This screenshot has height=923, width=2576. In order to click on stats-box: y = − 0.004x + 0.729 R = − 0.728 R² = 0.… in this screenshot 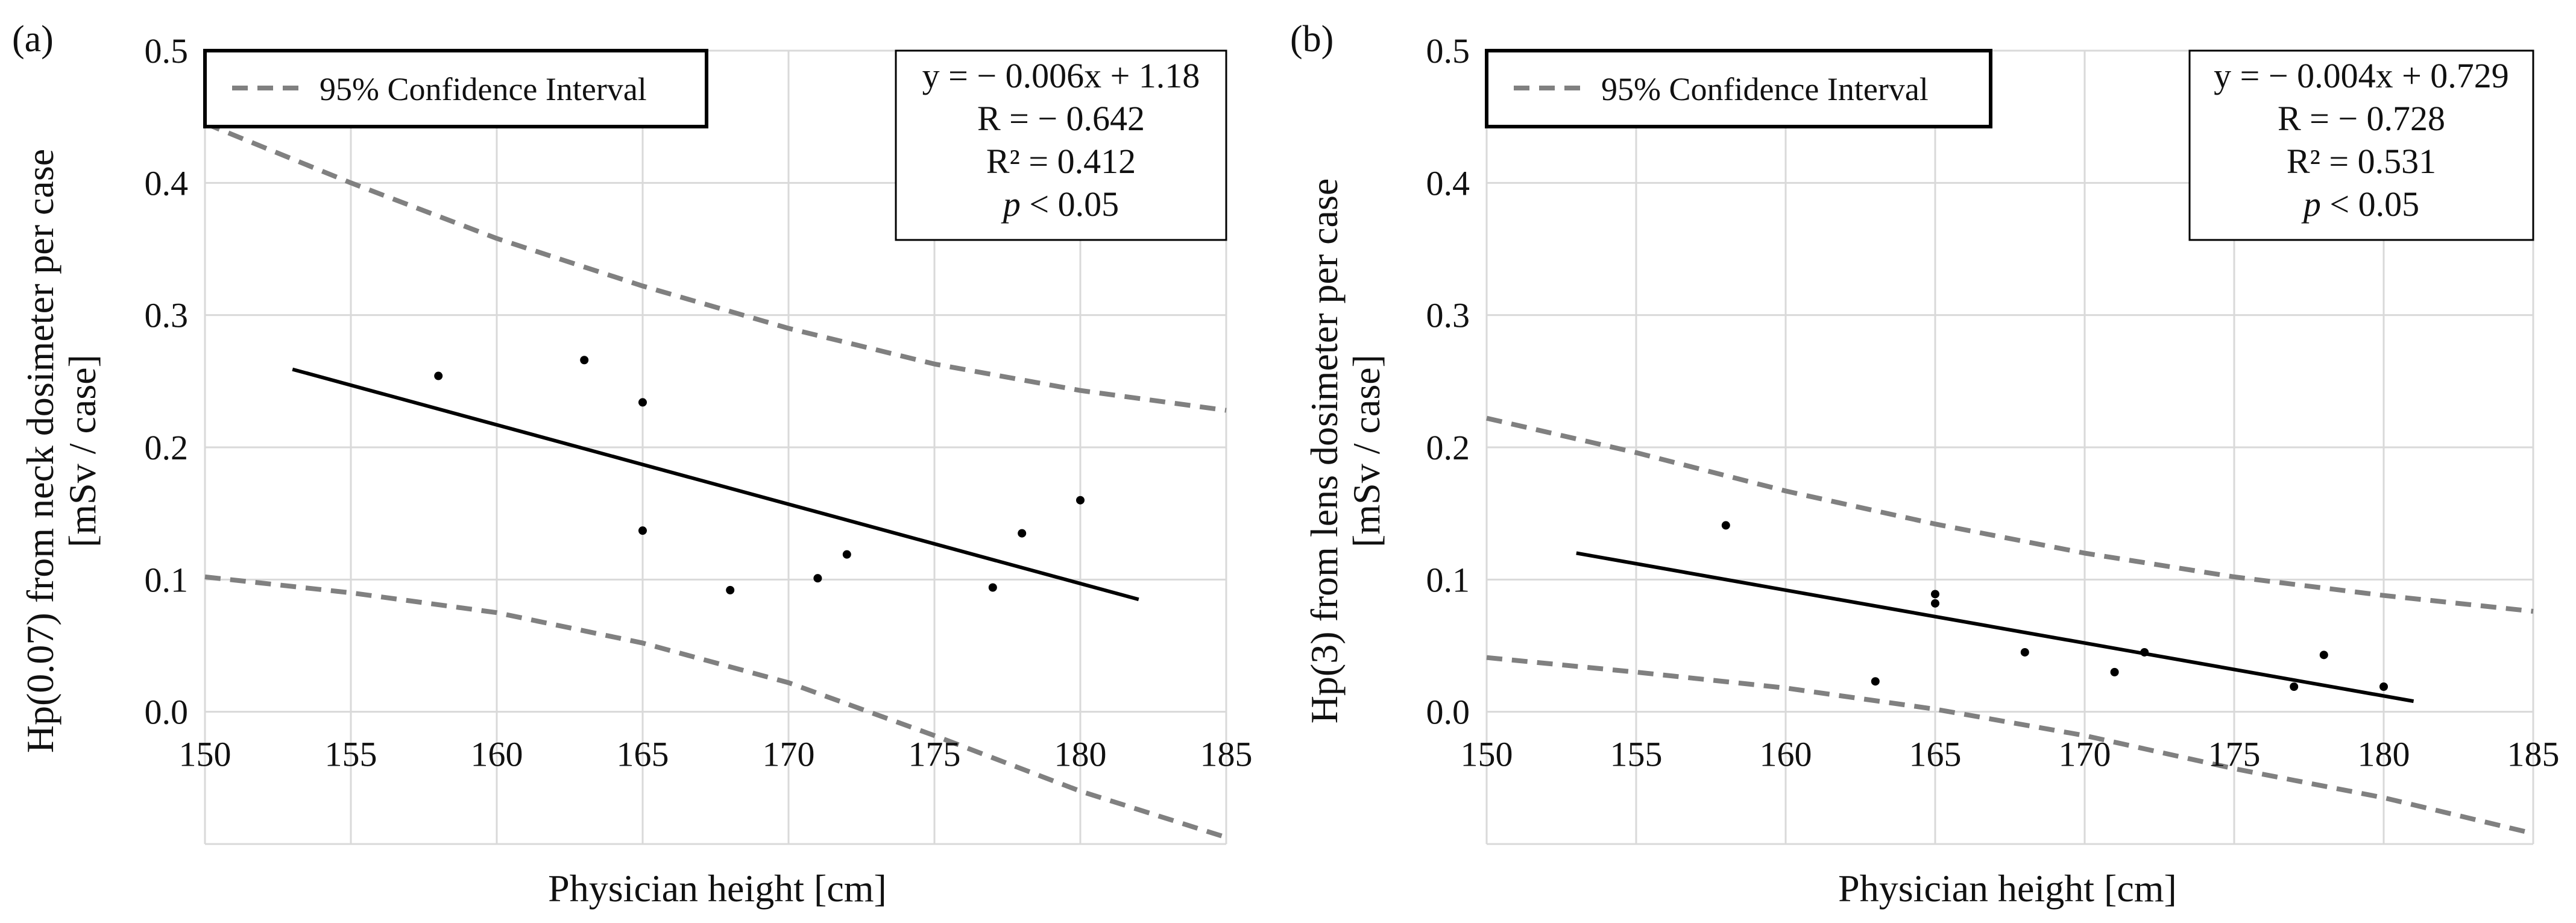, I will do `click(2361, 145)`.